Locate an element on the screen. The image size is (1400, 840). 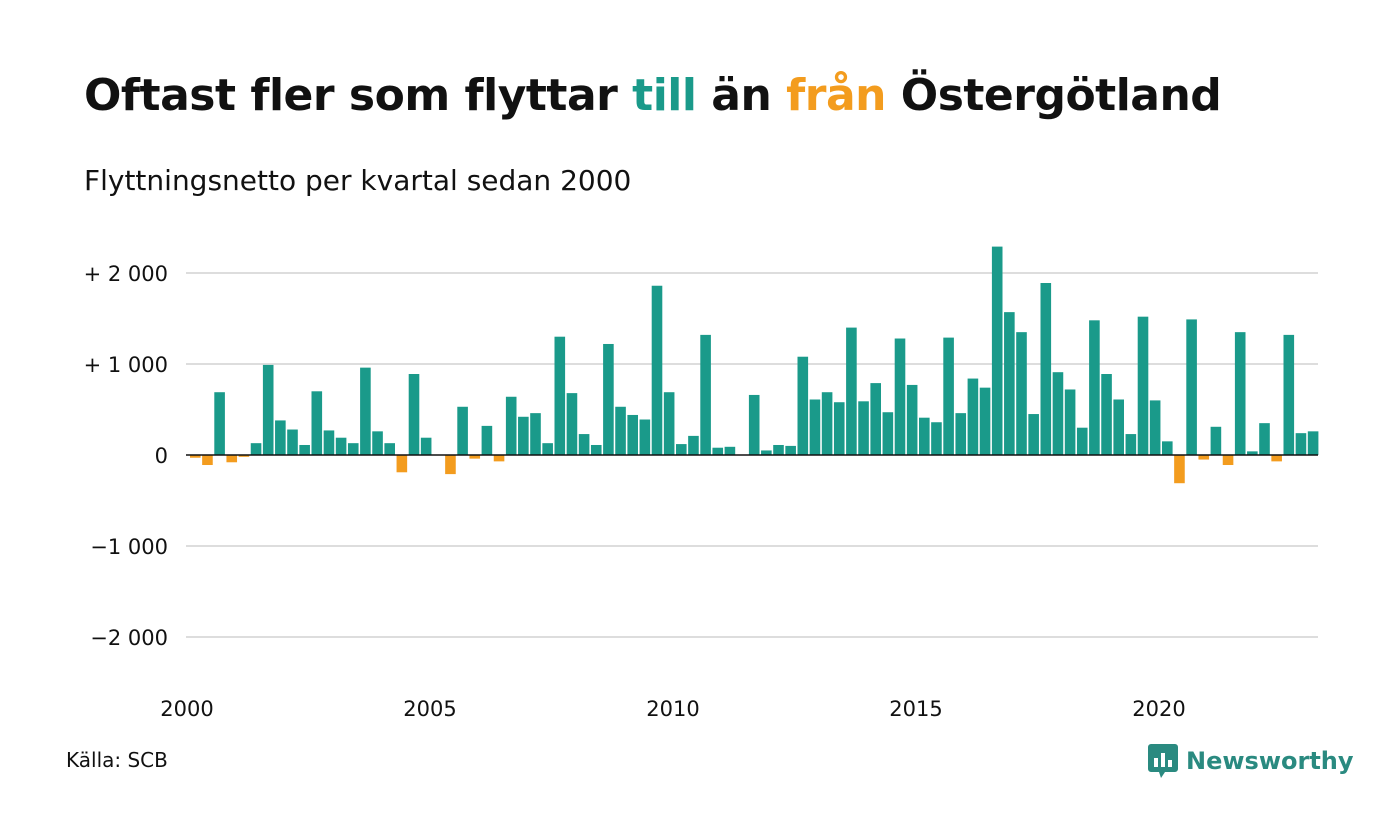
newsworthy-logo: Newsworthy is located at coordinates (1251, 761).